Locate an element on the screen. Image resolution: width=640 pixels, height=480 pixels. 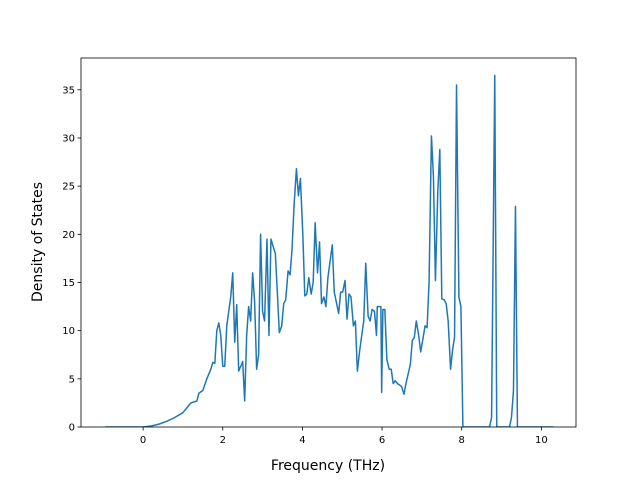
y-axis-label: Density of States is located at coordinates (38, 242).